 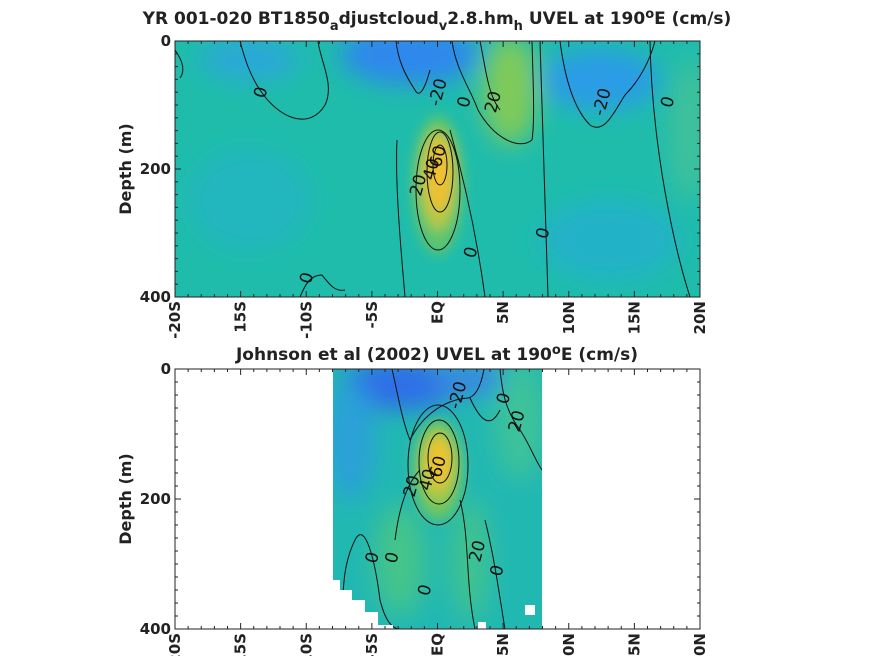 What do you see at coordinates (236, 19) in the screenshot?
I see `title-top-part1: YR 001-020 BT1850` at bounding box center [236, 19].